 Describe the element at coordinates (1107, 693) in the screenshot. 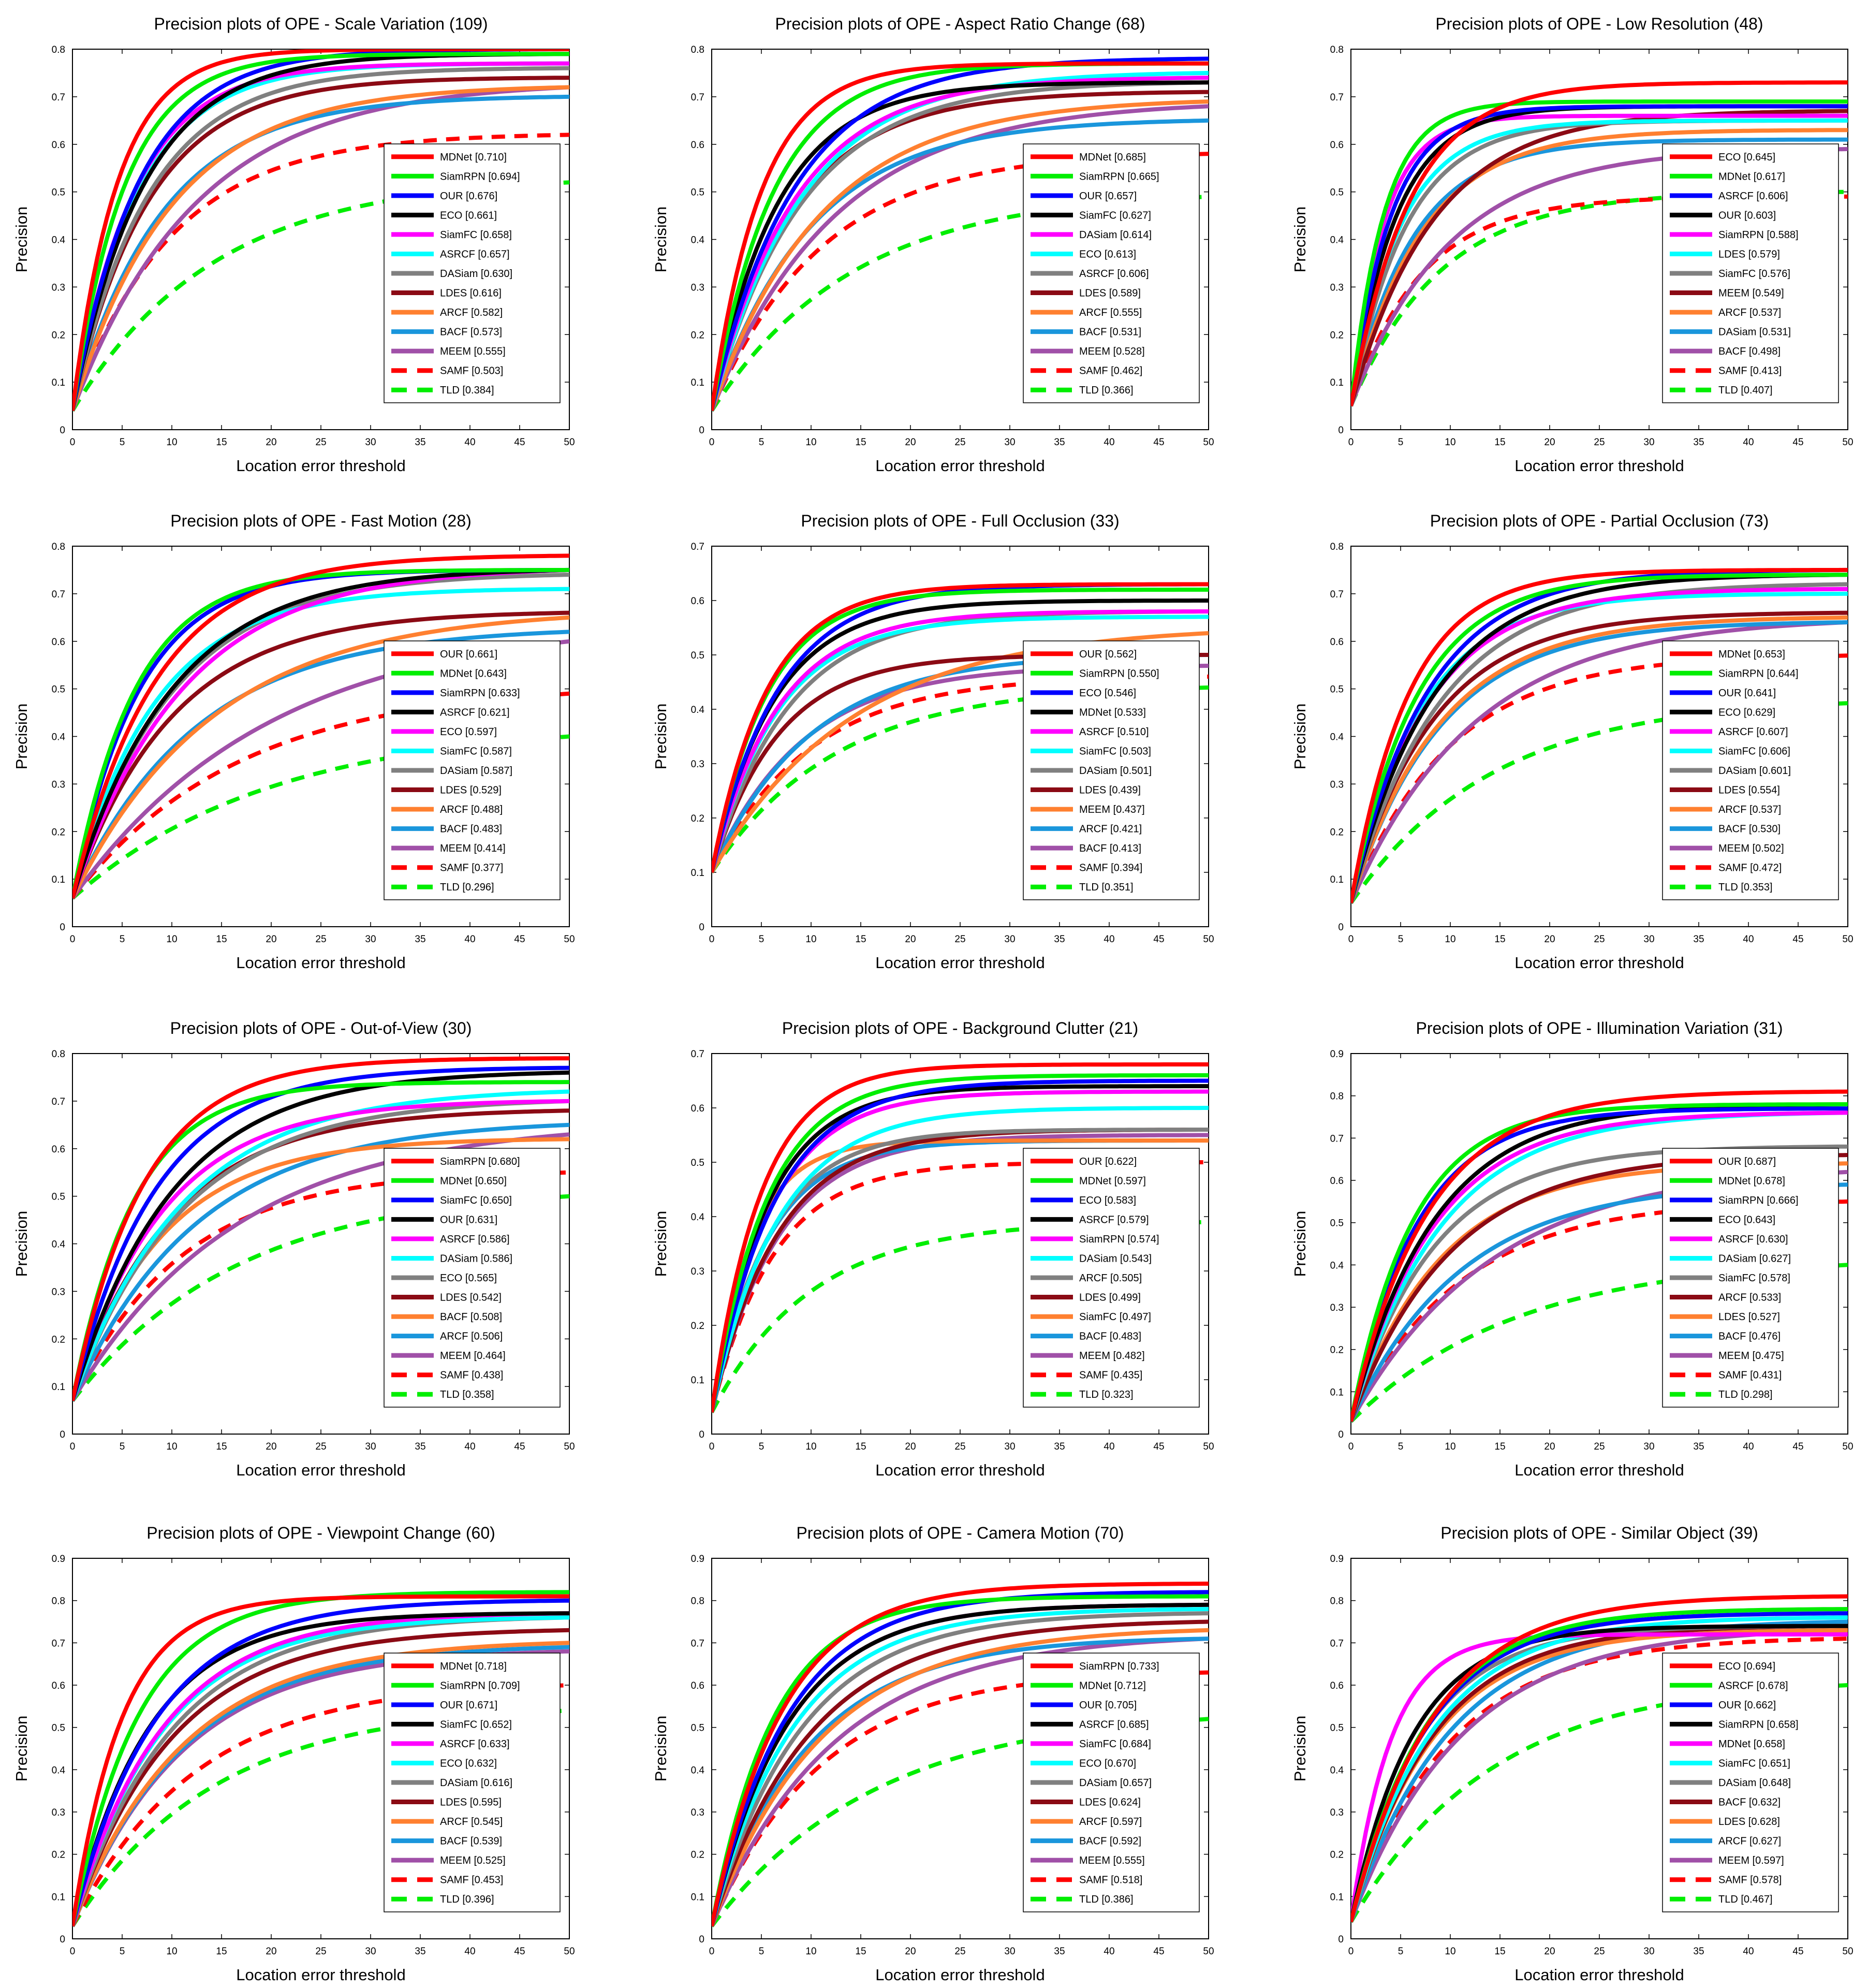

I see `legend-entry: ECO [0.546]` at that location.